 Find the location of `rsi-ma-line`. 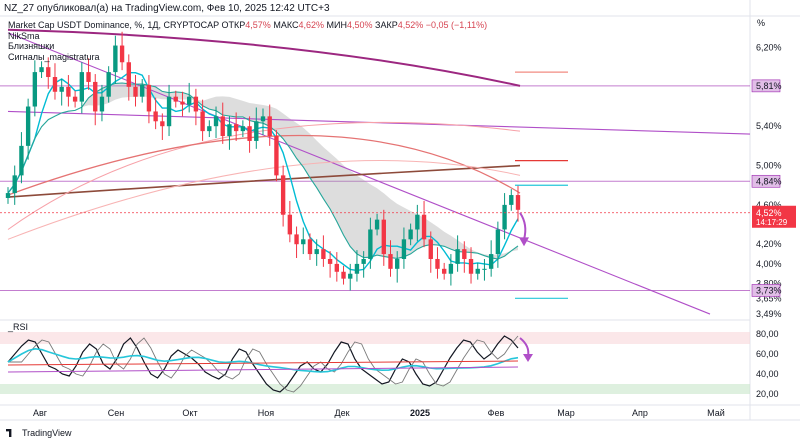

rsi-ma-line is located at coordinates (263, 360).